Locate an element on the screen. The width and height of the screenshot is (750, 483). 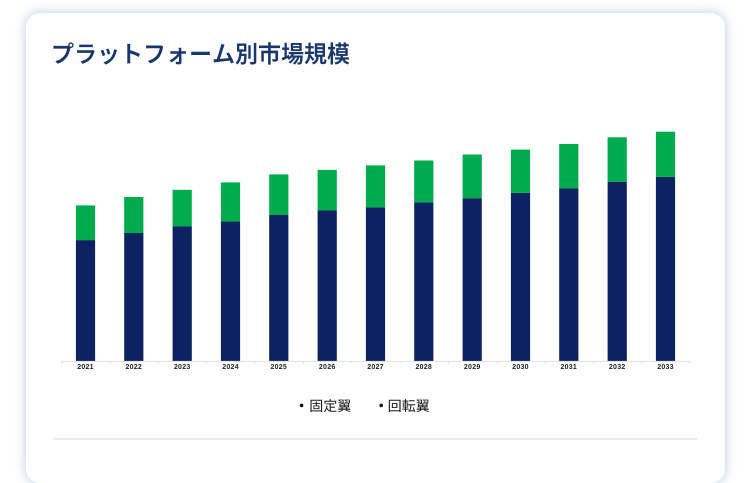
svg-text: 2028 is located at coordinates (424, 367).